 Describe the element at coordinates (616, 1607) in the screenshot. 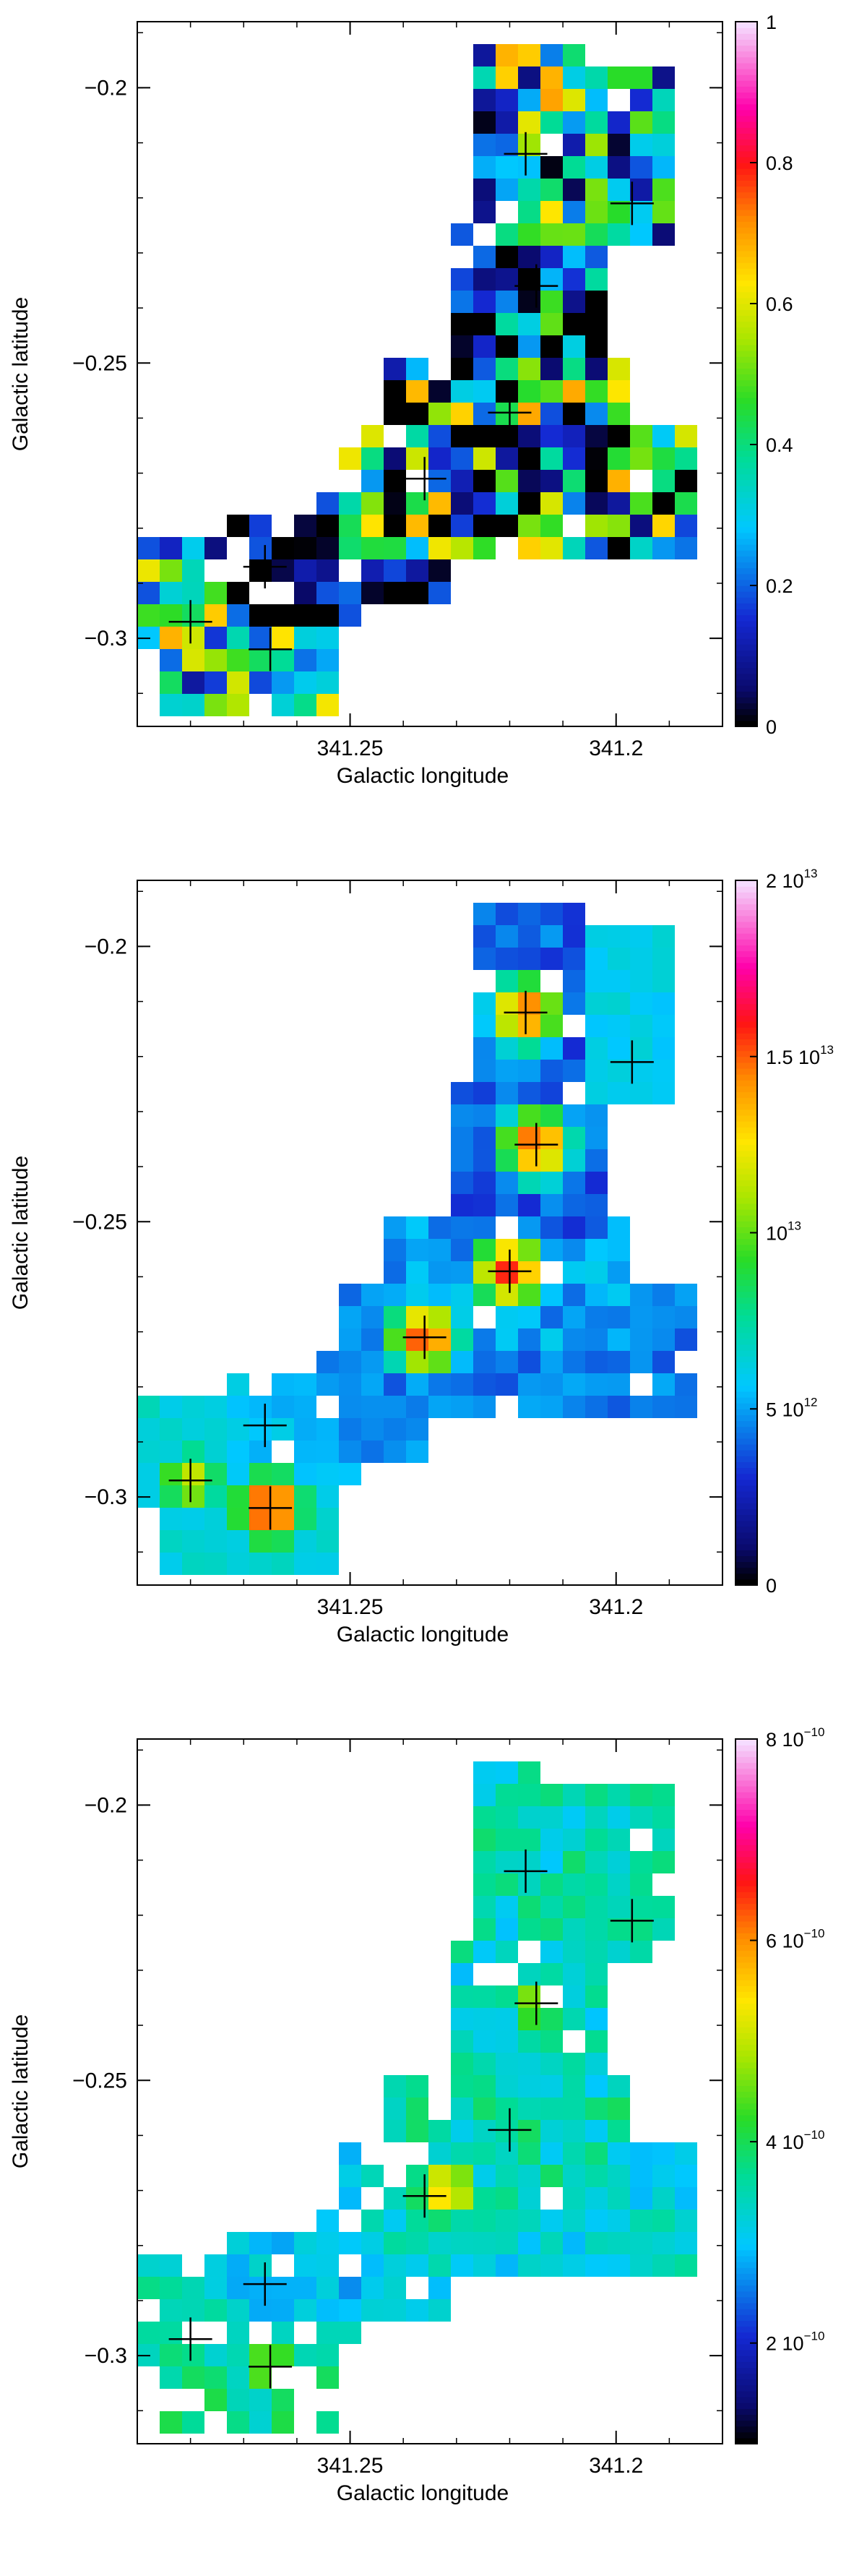

I see `x-tick-label: 341.2` at that location.